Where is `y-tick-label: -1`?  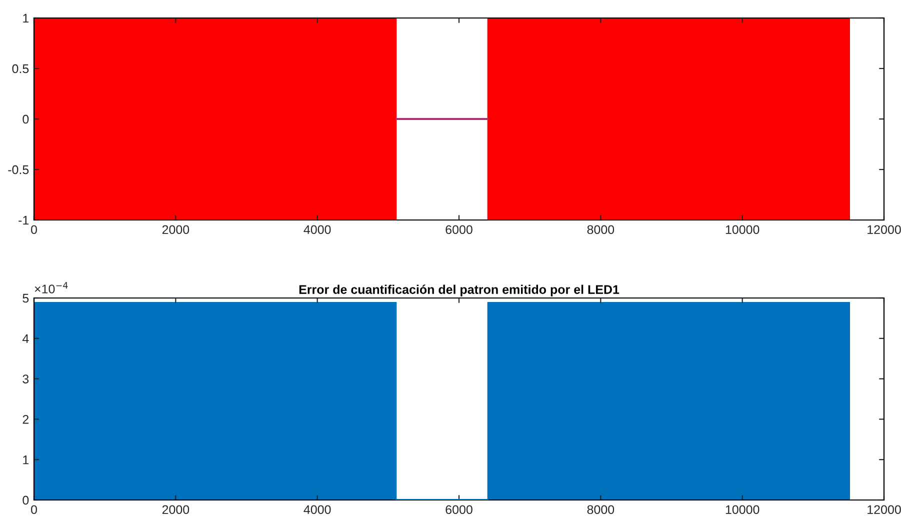 y-tick-label: -1 is located at coordinates (23, 220).